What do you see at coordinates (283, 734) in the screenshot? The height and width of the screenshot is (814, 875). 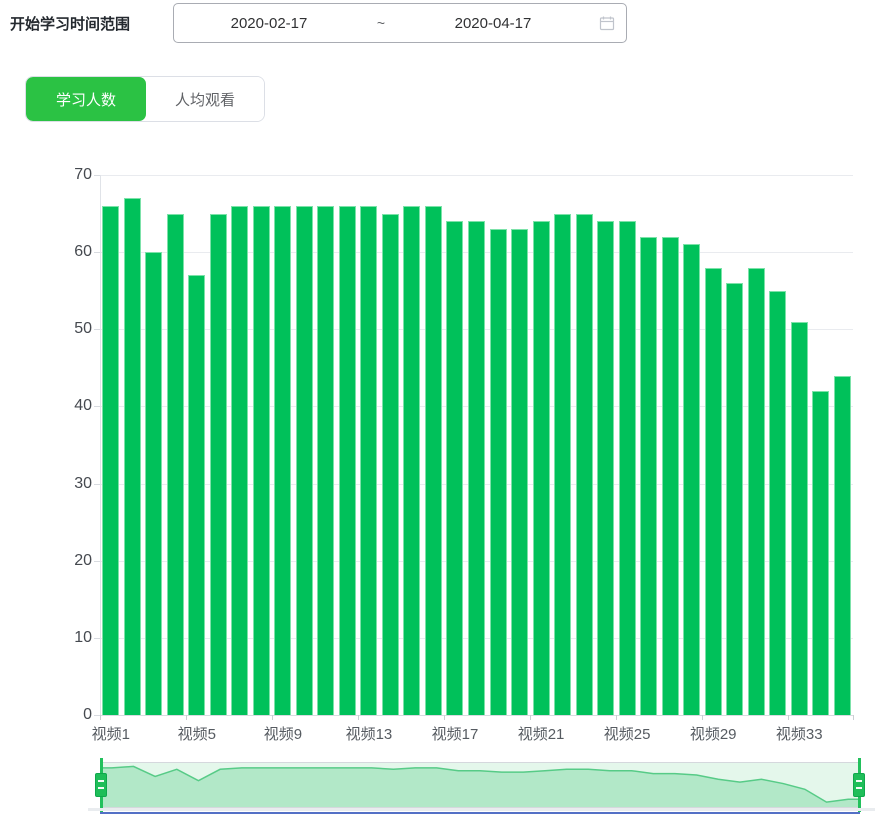 I see `x-axis-tick-label: 视频9` at bounding box center [283, 734].